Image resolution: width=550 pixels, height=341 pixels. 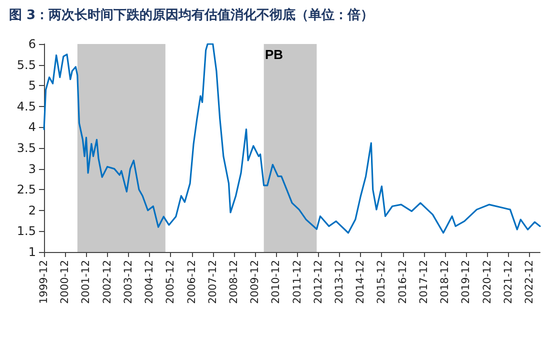 What do you see at coordinates (26, 106) in the screenshot?
I see `y-tick-label: 4.5` at bounding box center [26, 106].